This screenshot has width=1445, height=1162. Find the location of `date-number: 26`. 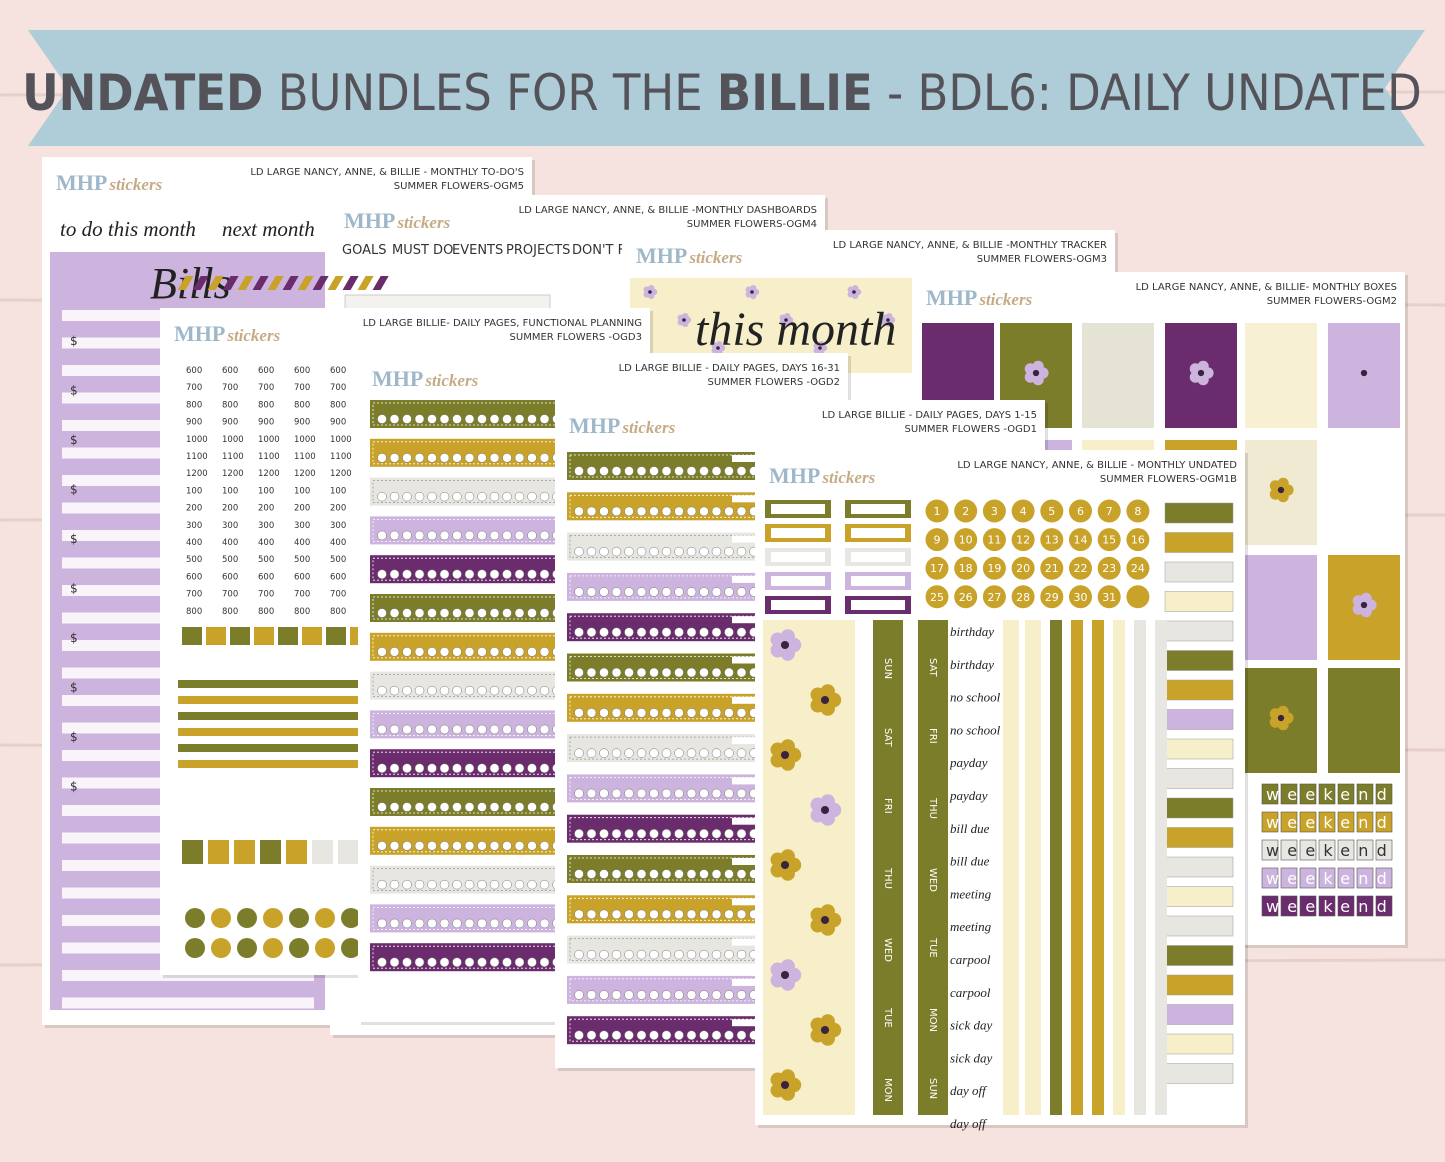

date-number: 26 is located at coordinates (966, 597).